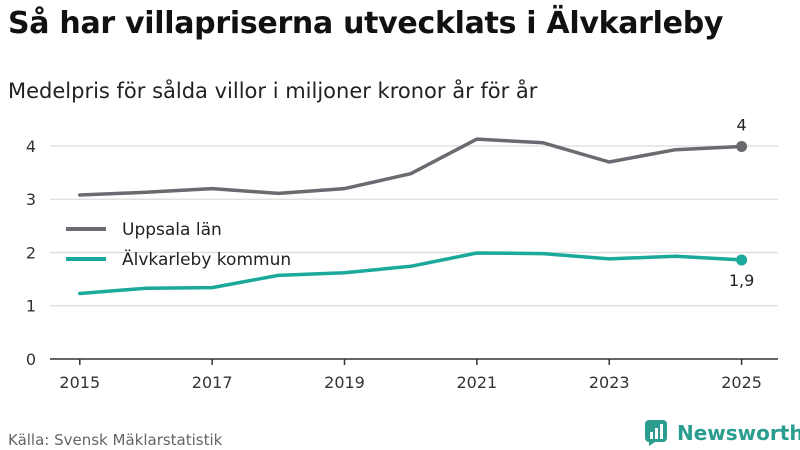 The image size is (800, 450). Describe the element at coordinates (31, 306) in the screenshot. I see `y-tick-label: 1` at that location.